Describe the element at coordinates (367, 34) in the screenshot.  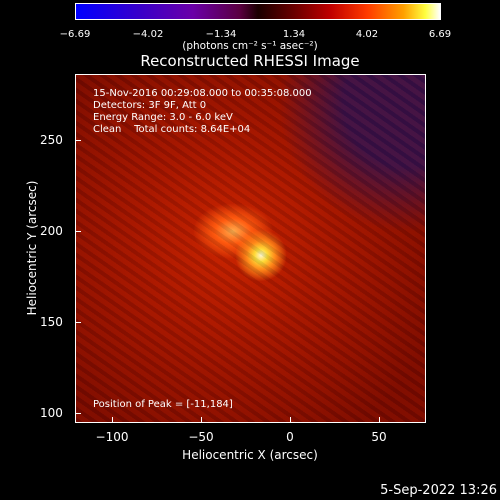
I see `colorbar-tick: 4.02` at that location.